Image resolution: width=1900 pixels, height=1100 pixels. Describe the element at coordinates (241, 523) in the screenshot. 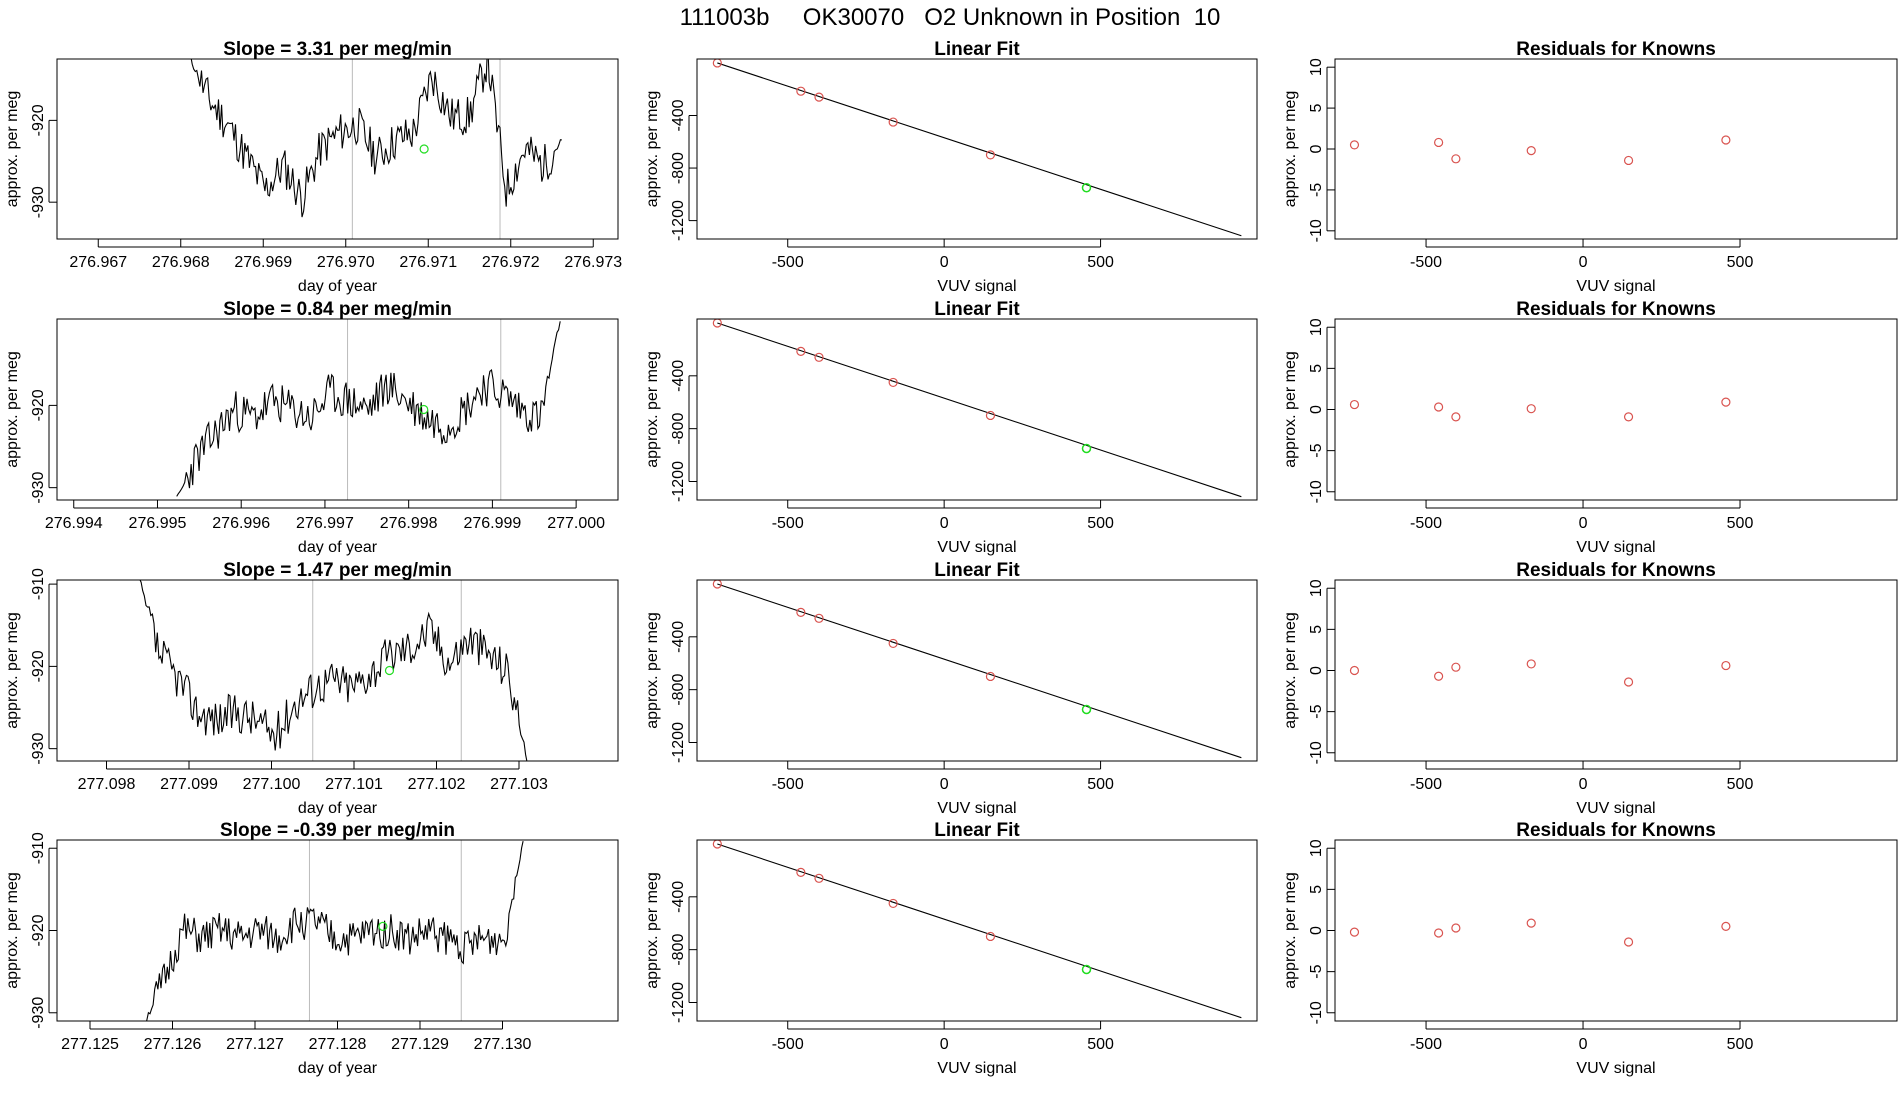

I see `x-tick-label: 276.996` at that location.